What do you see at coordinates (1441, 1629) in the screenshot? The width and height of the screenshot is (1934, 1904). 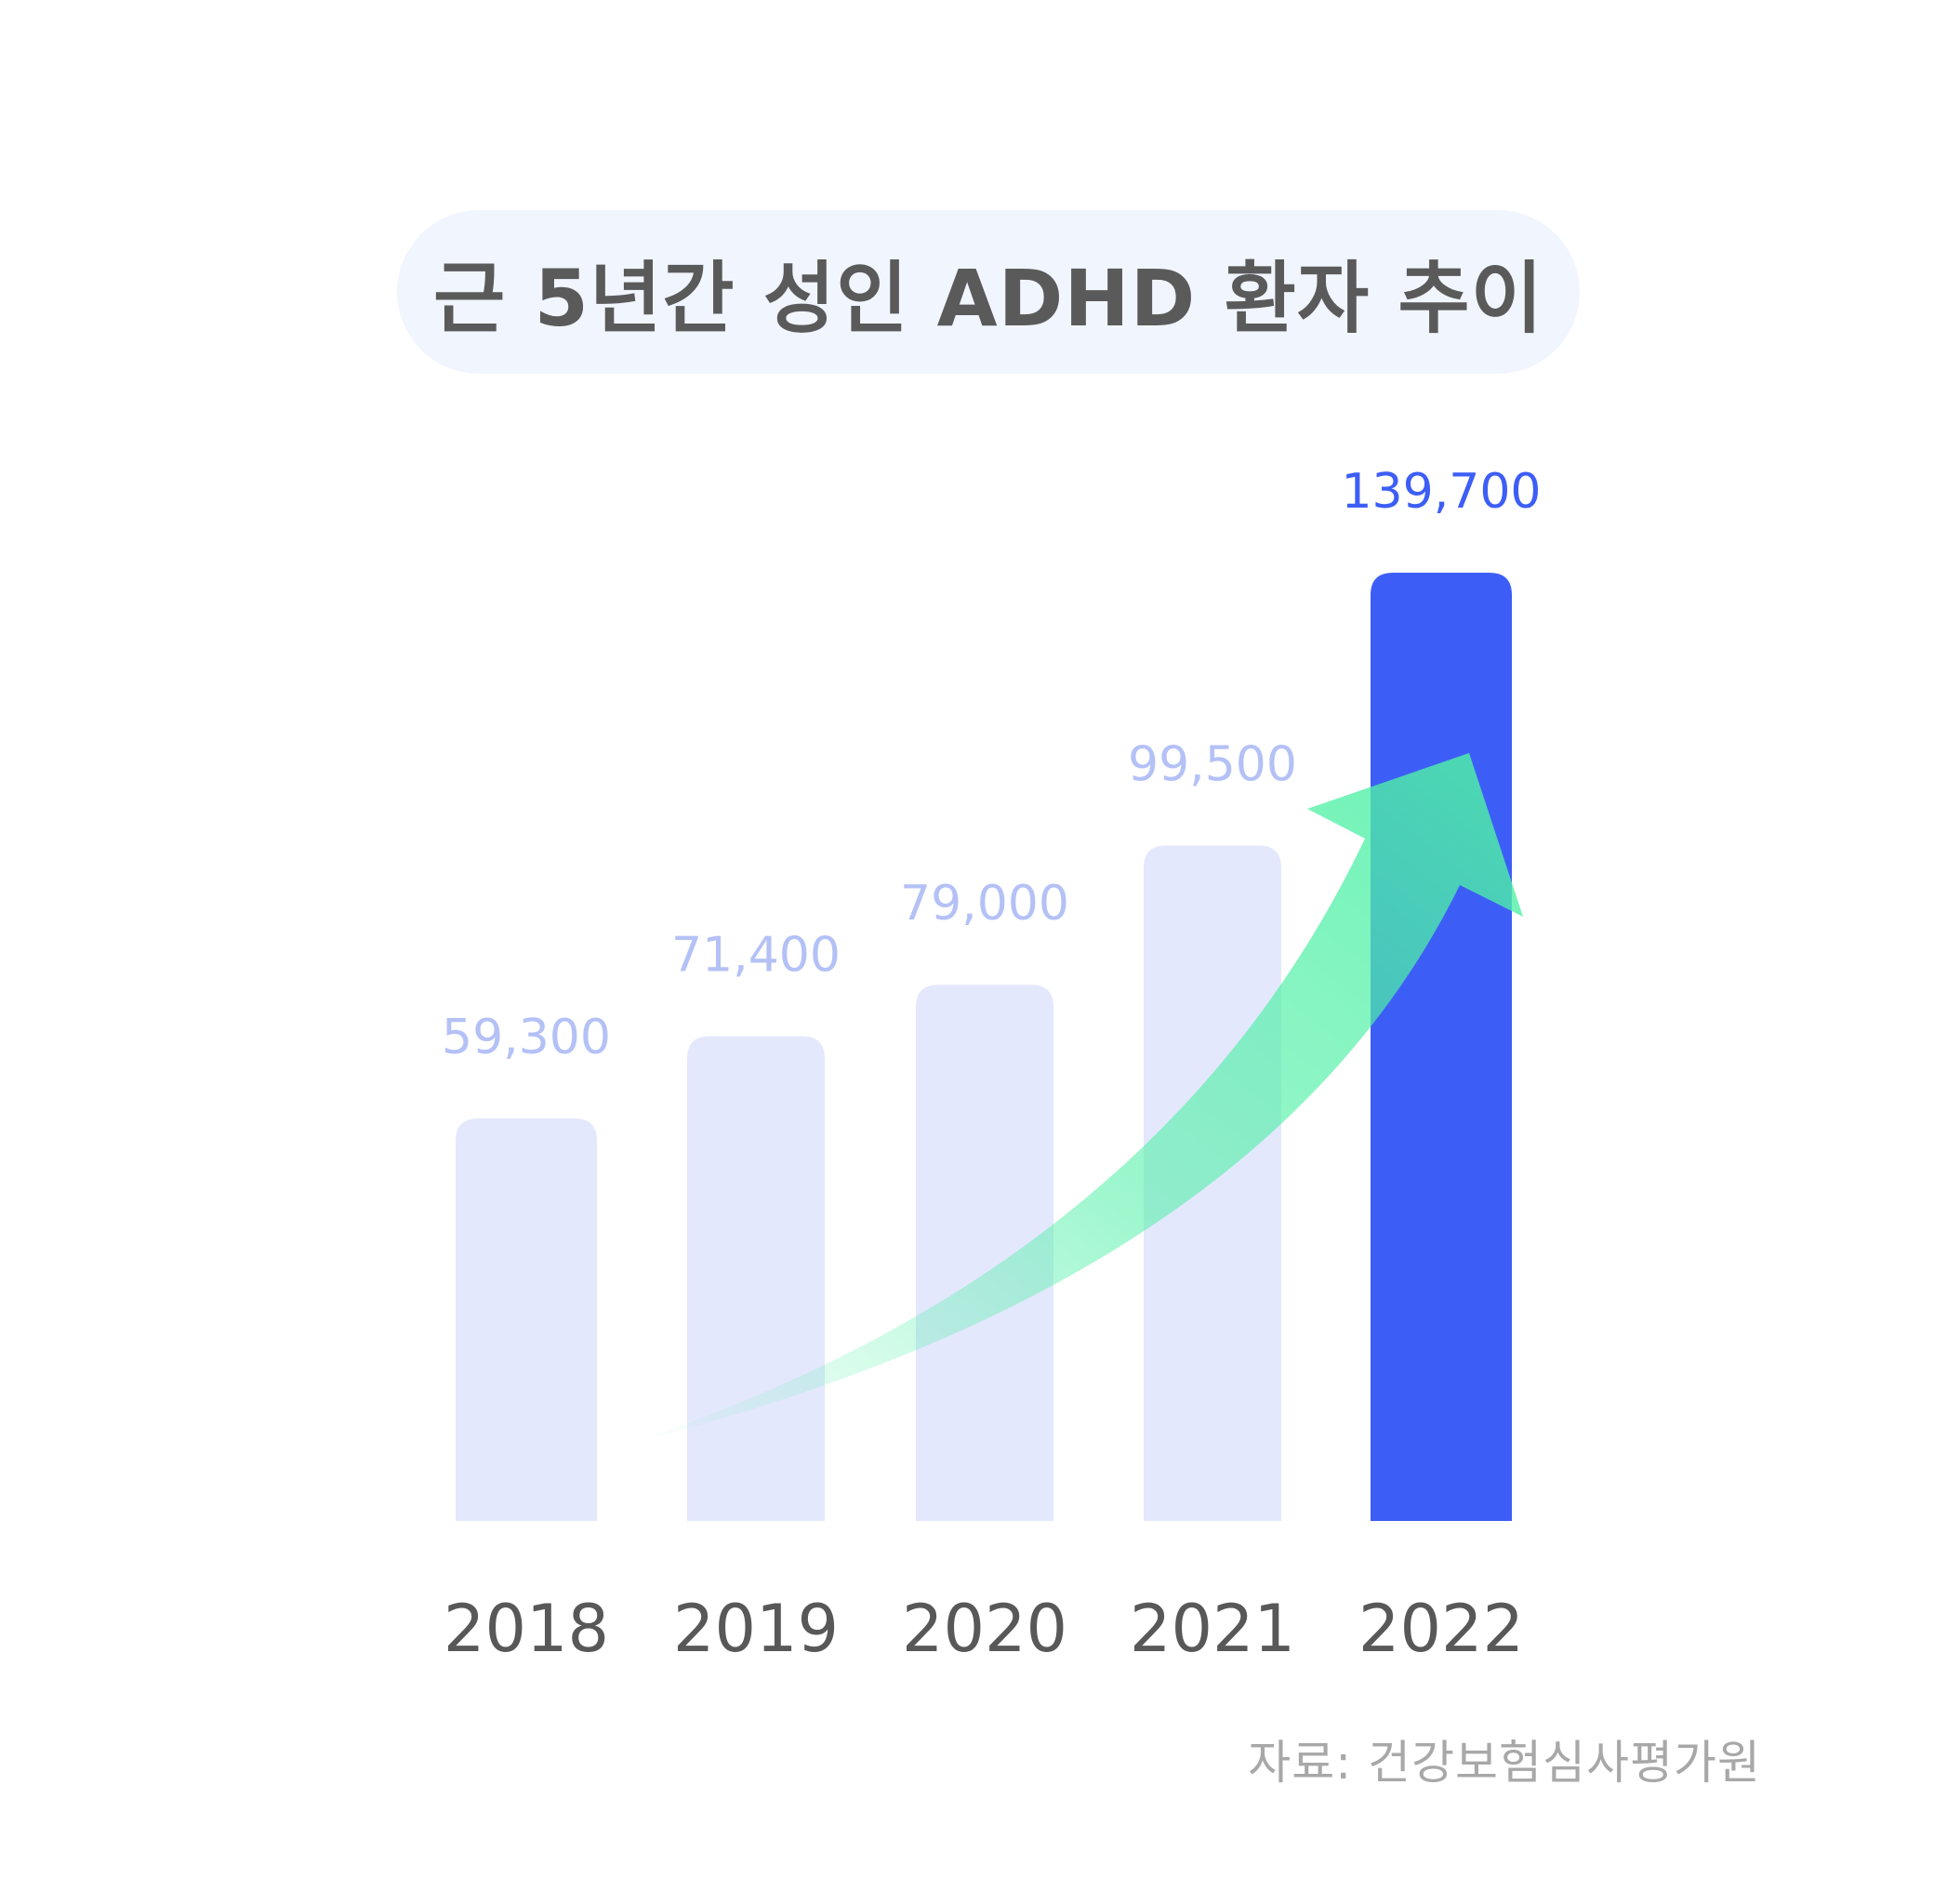 I see `year-label-2022: 2022` at bounding box center [1441, 1629].